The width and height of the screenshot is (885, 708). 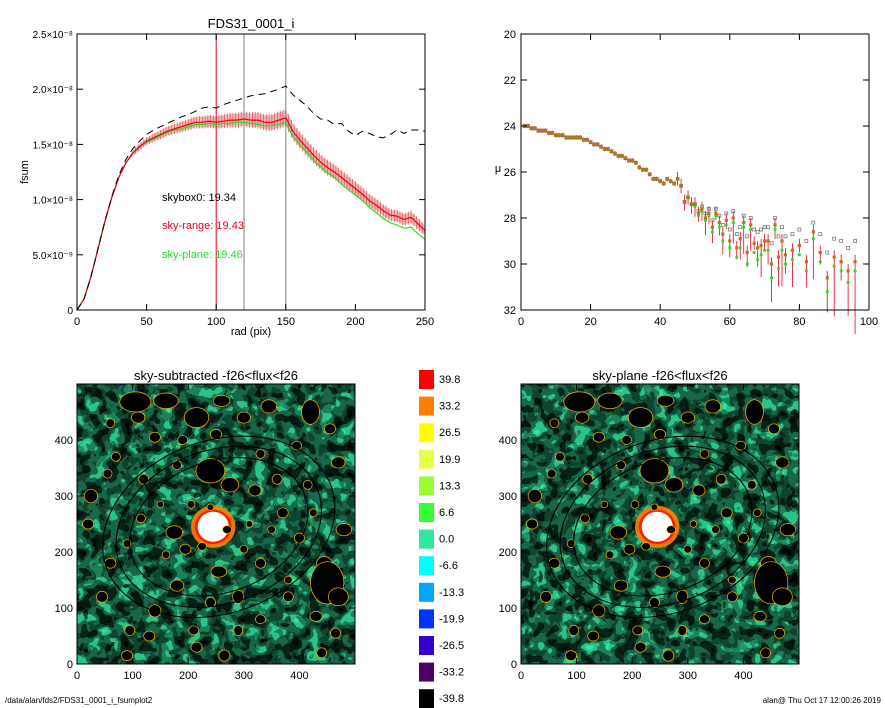 What do you see at coordinates (510, 173) in the screenshot?
I see `mu-y-tick-label: 26` at bounding box center [510, 173].